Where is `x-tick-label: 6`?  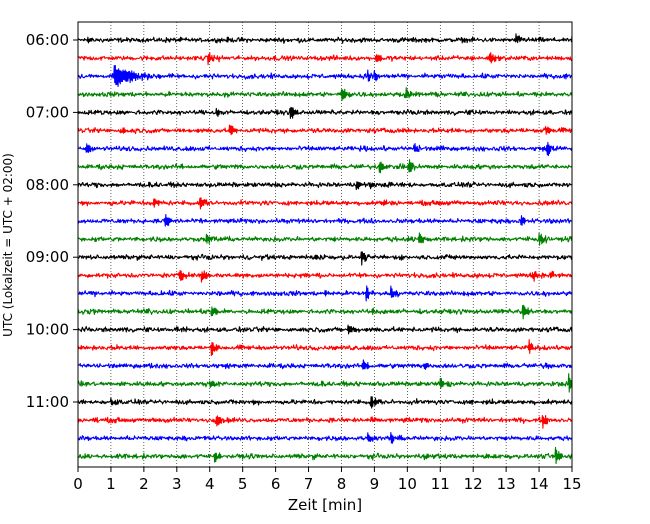 x-tick-label: 6 is located at coordinates (276, 484).